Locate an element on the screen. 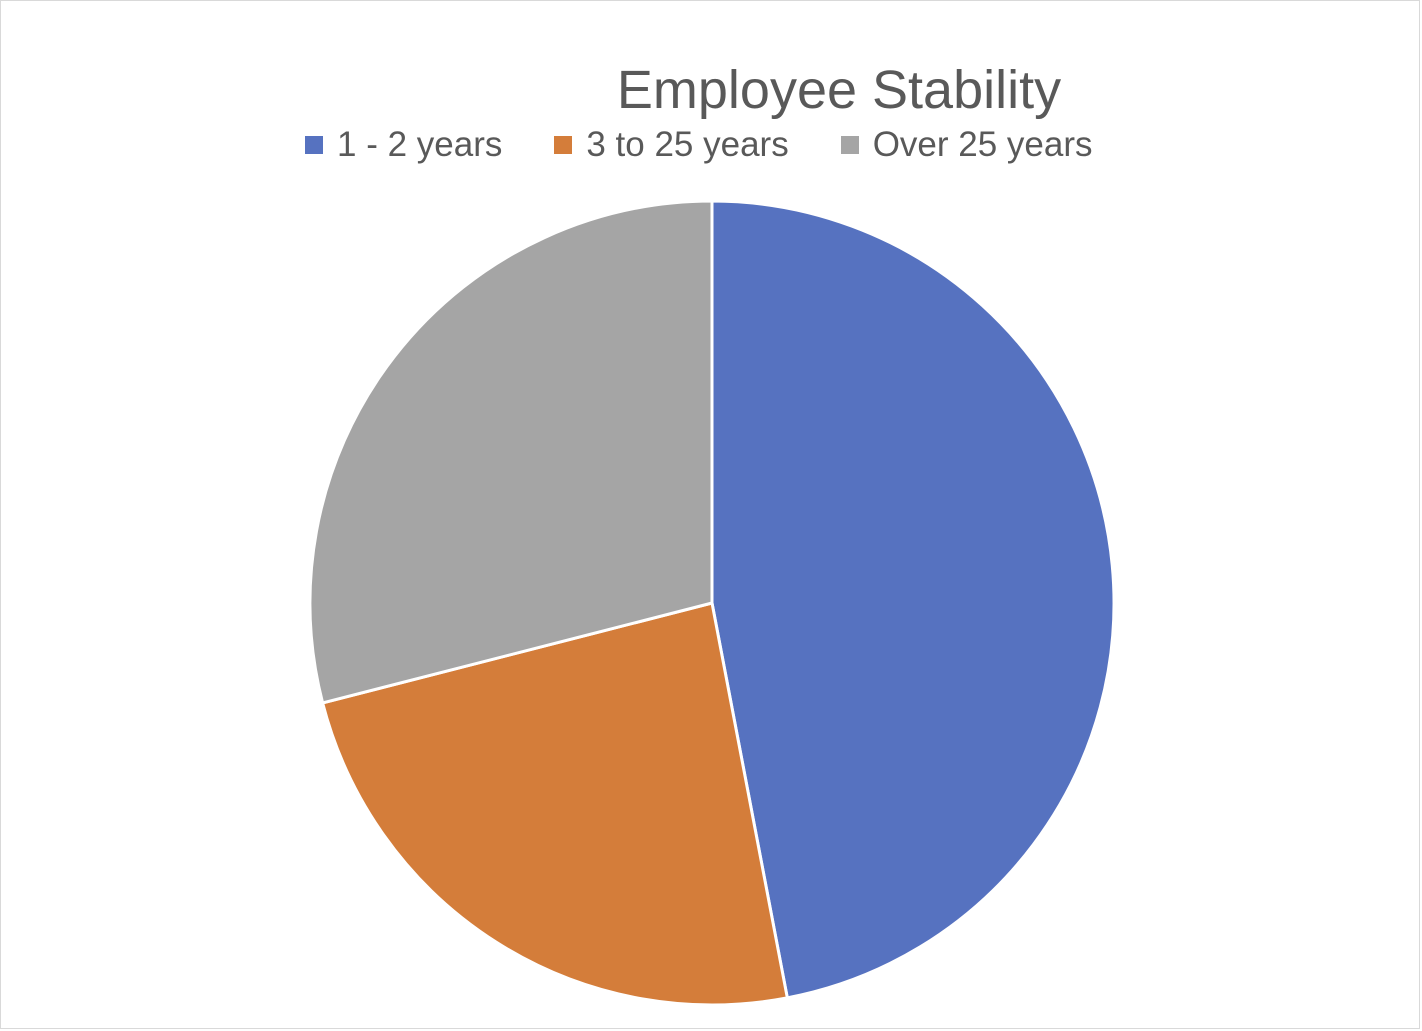  legend-label-3-to-25-years: 3 to 25 years is located at coordinates (687, 144).